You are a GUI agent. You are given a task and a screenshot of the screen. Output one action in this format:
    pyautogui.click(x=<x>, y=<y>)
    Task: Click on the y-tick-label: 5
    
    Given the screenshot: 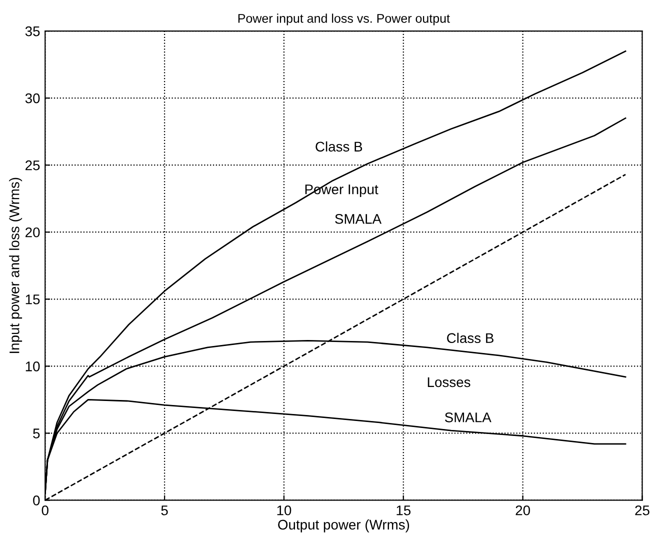 What is the action you would take?
    pyautogui.click(x=36, y=433)
    